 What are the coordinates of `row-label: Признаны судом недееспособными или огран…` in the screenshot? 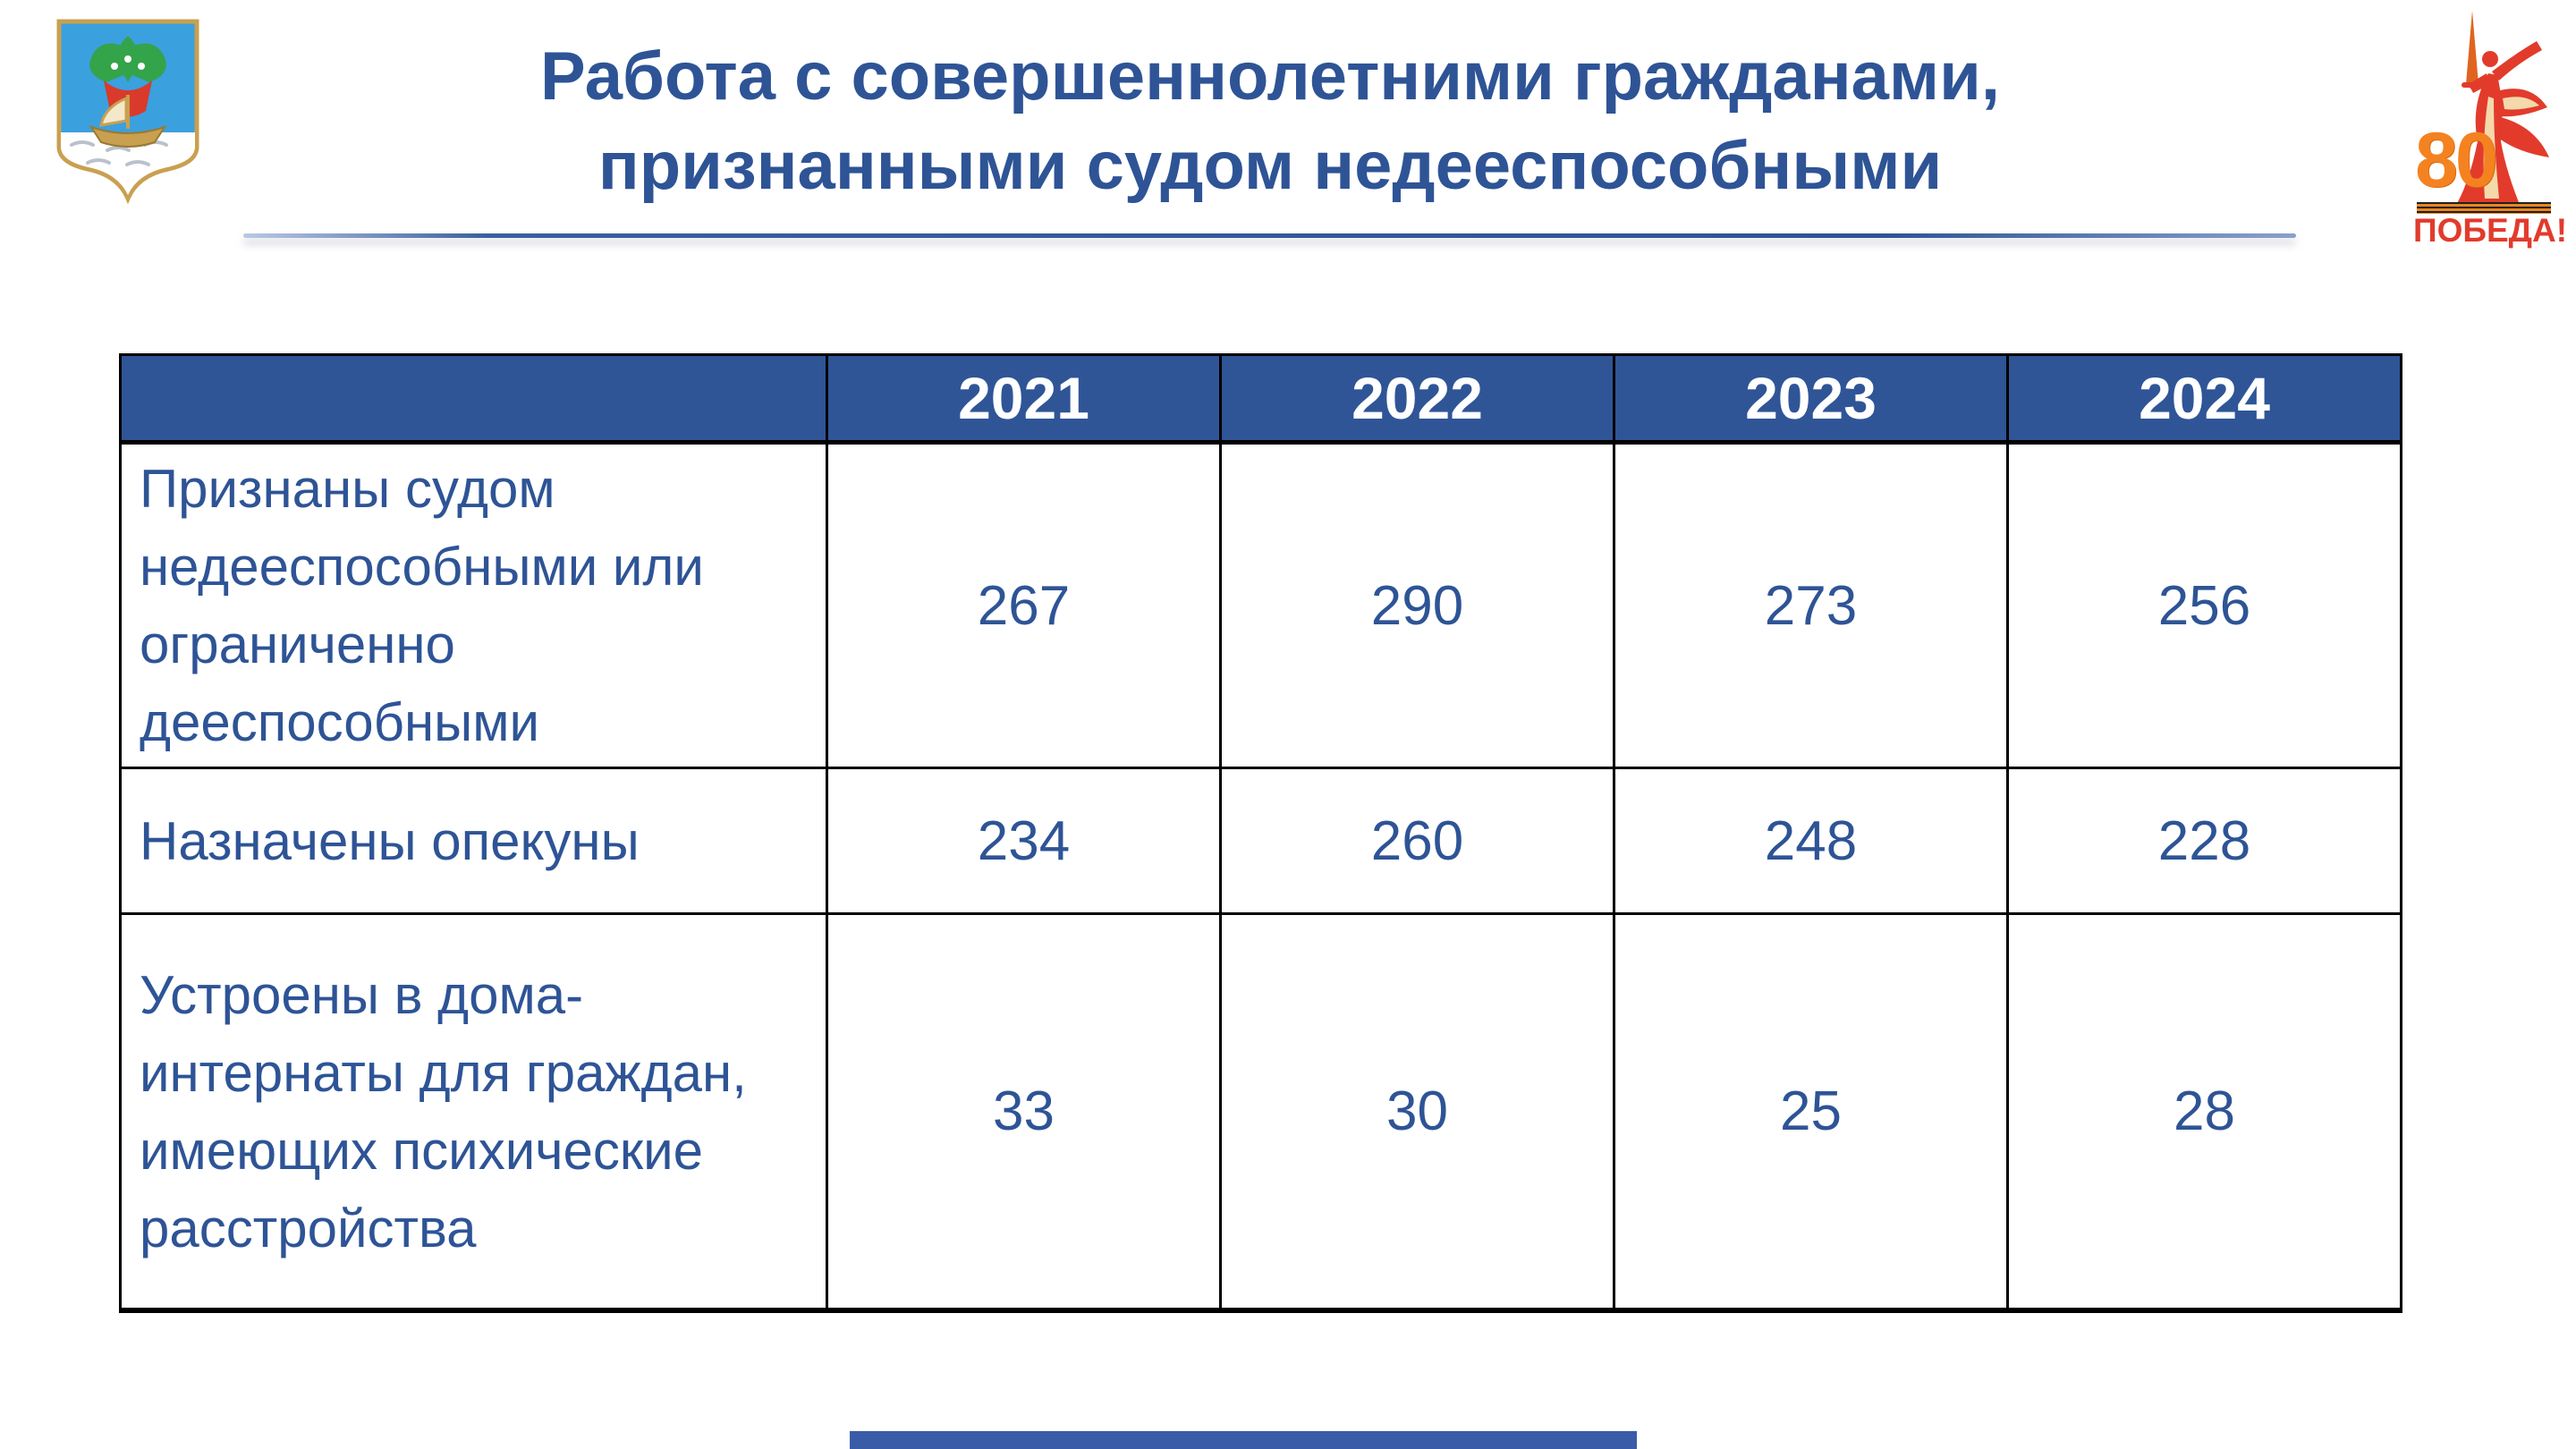 It's located at (473, 605).